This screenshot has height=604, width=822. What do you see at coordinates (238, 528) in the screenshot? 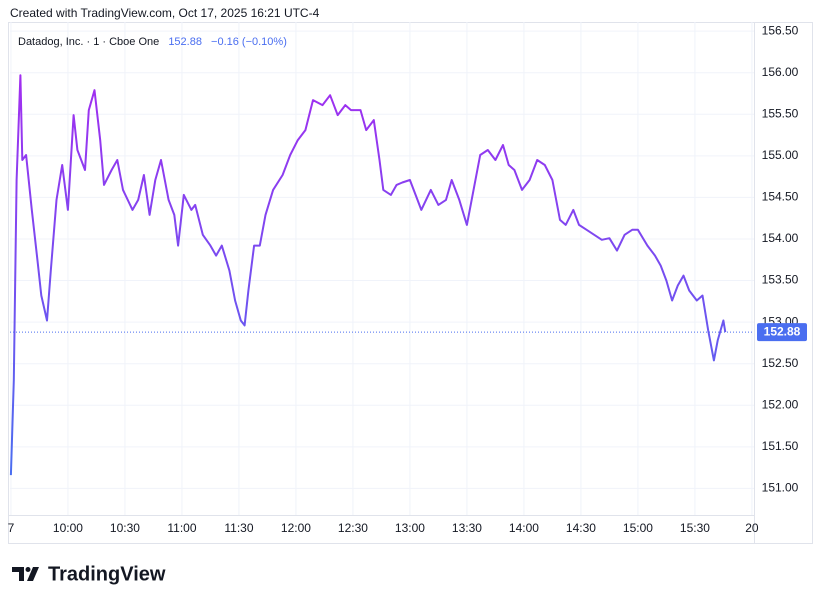
I see `x-tick-label: 11:30` at bounding box center [238, 528].